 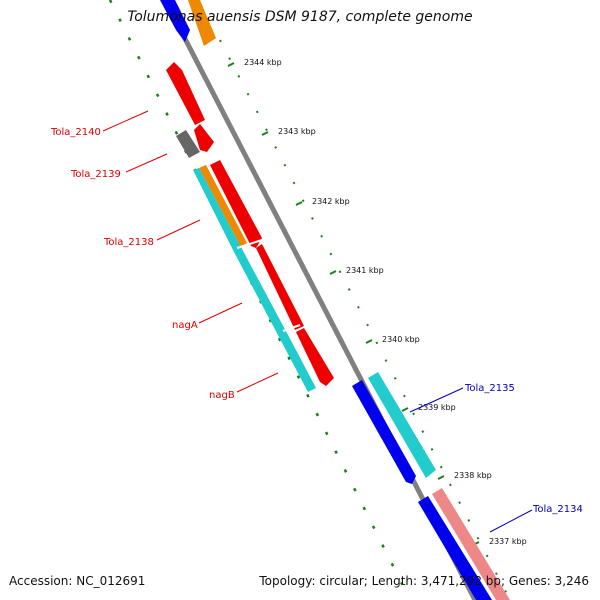 What do you see at coordinates (471, 460) in the screenshot?
I see `right-label-connectors` at bounding box center [471, 460].